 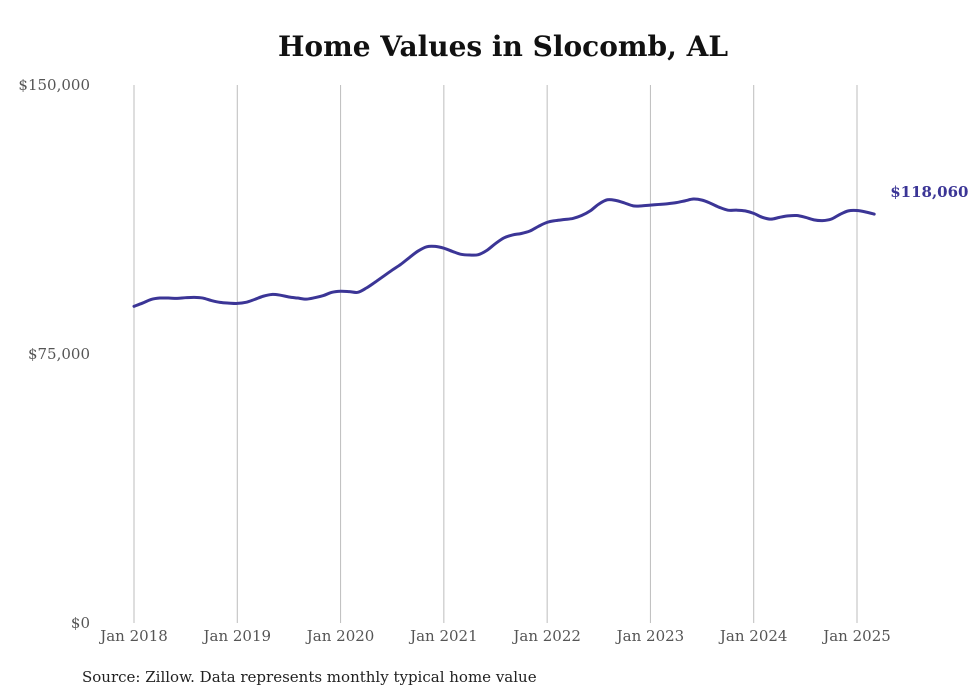 What do you see at coordinates (650, 636) in the screenshot?
I see `x-tick-label: Jan 2023` at bounding box center [650, 636].